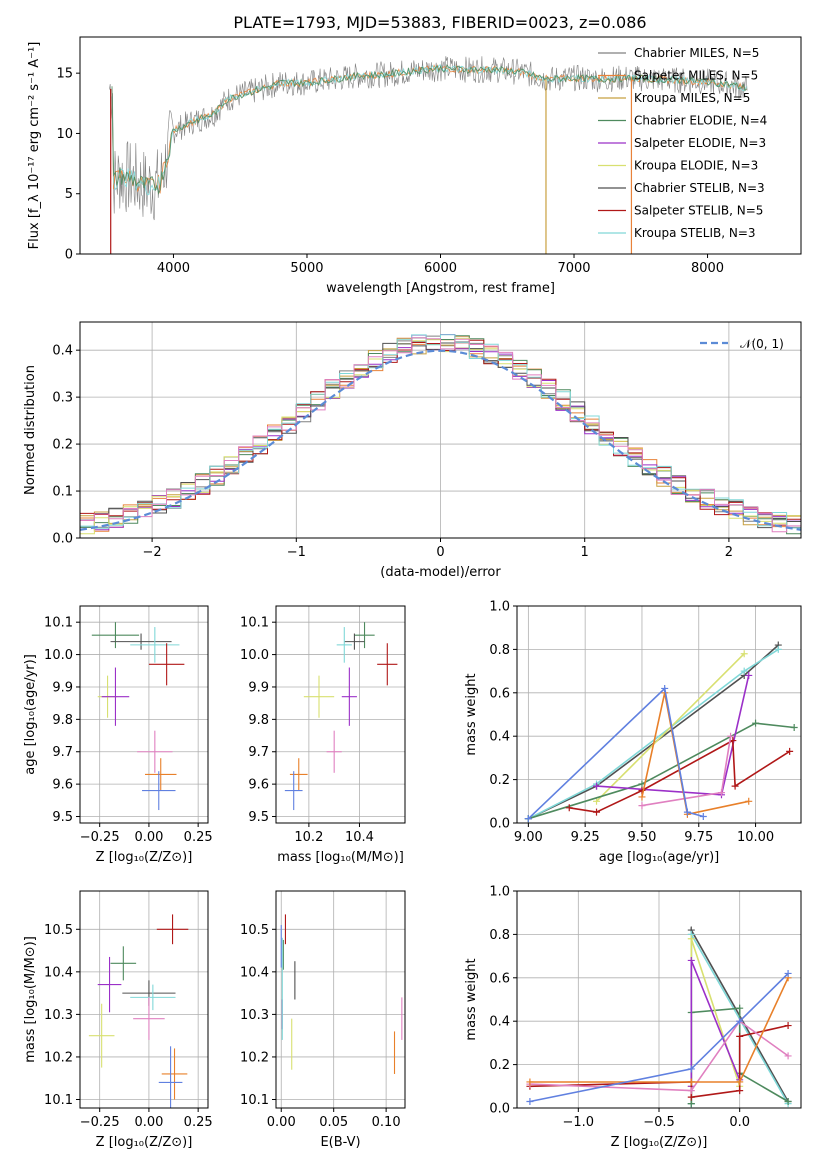  What do you see at coordinates (739, 1122) in the screenshot?
I see `x-tick-label: 0.0` at bounding box center [739, 1122].